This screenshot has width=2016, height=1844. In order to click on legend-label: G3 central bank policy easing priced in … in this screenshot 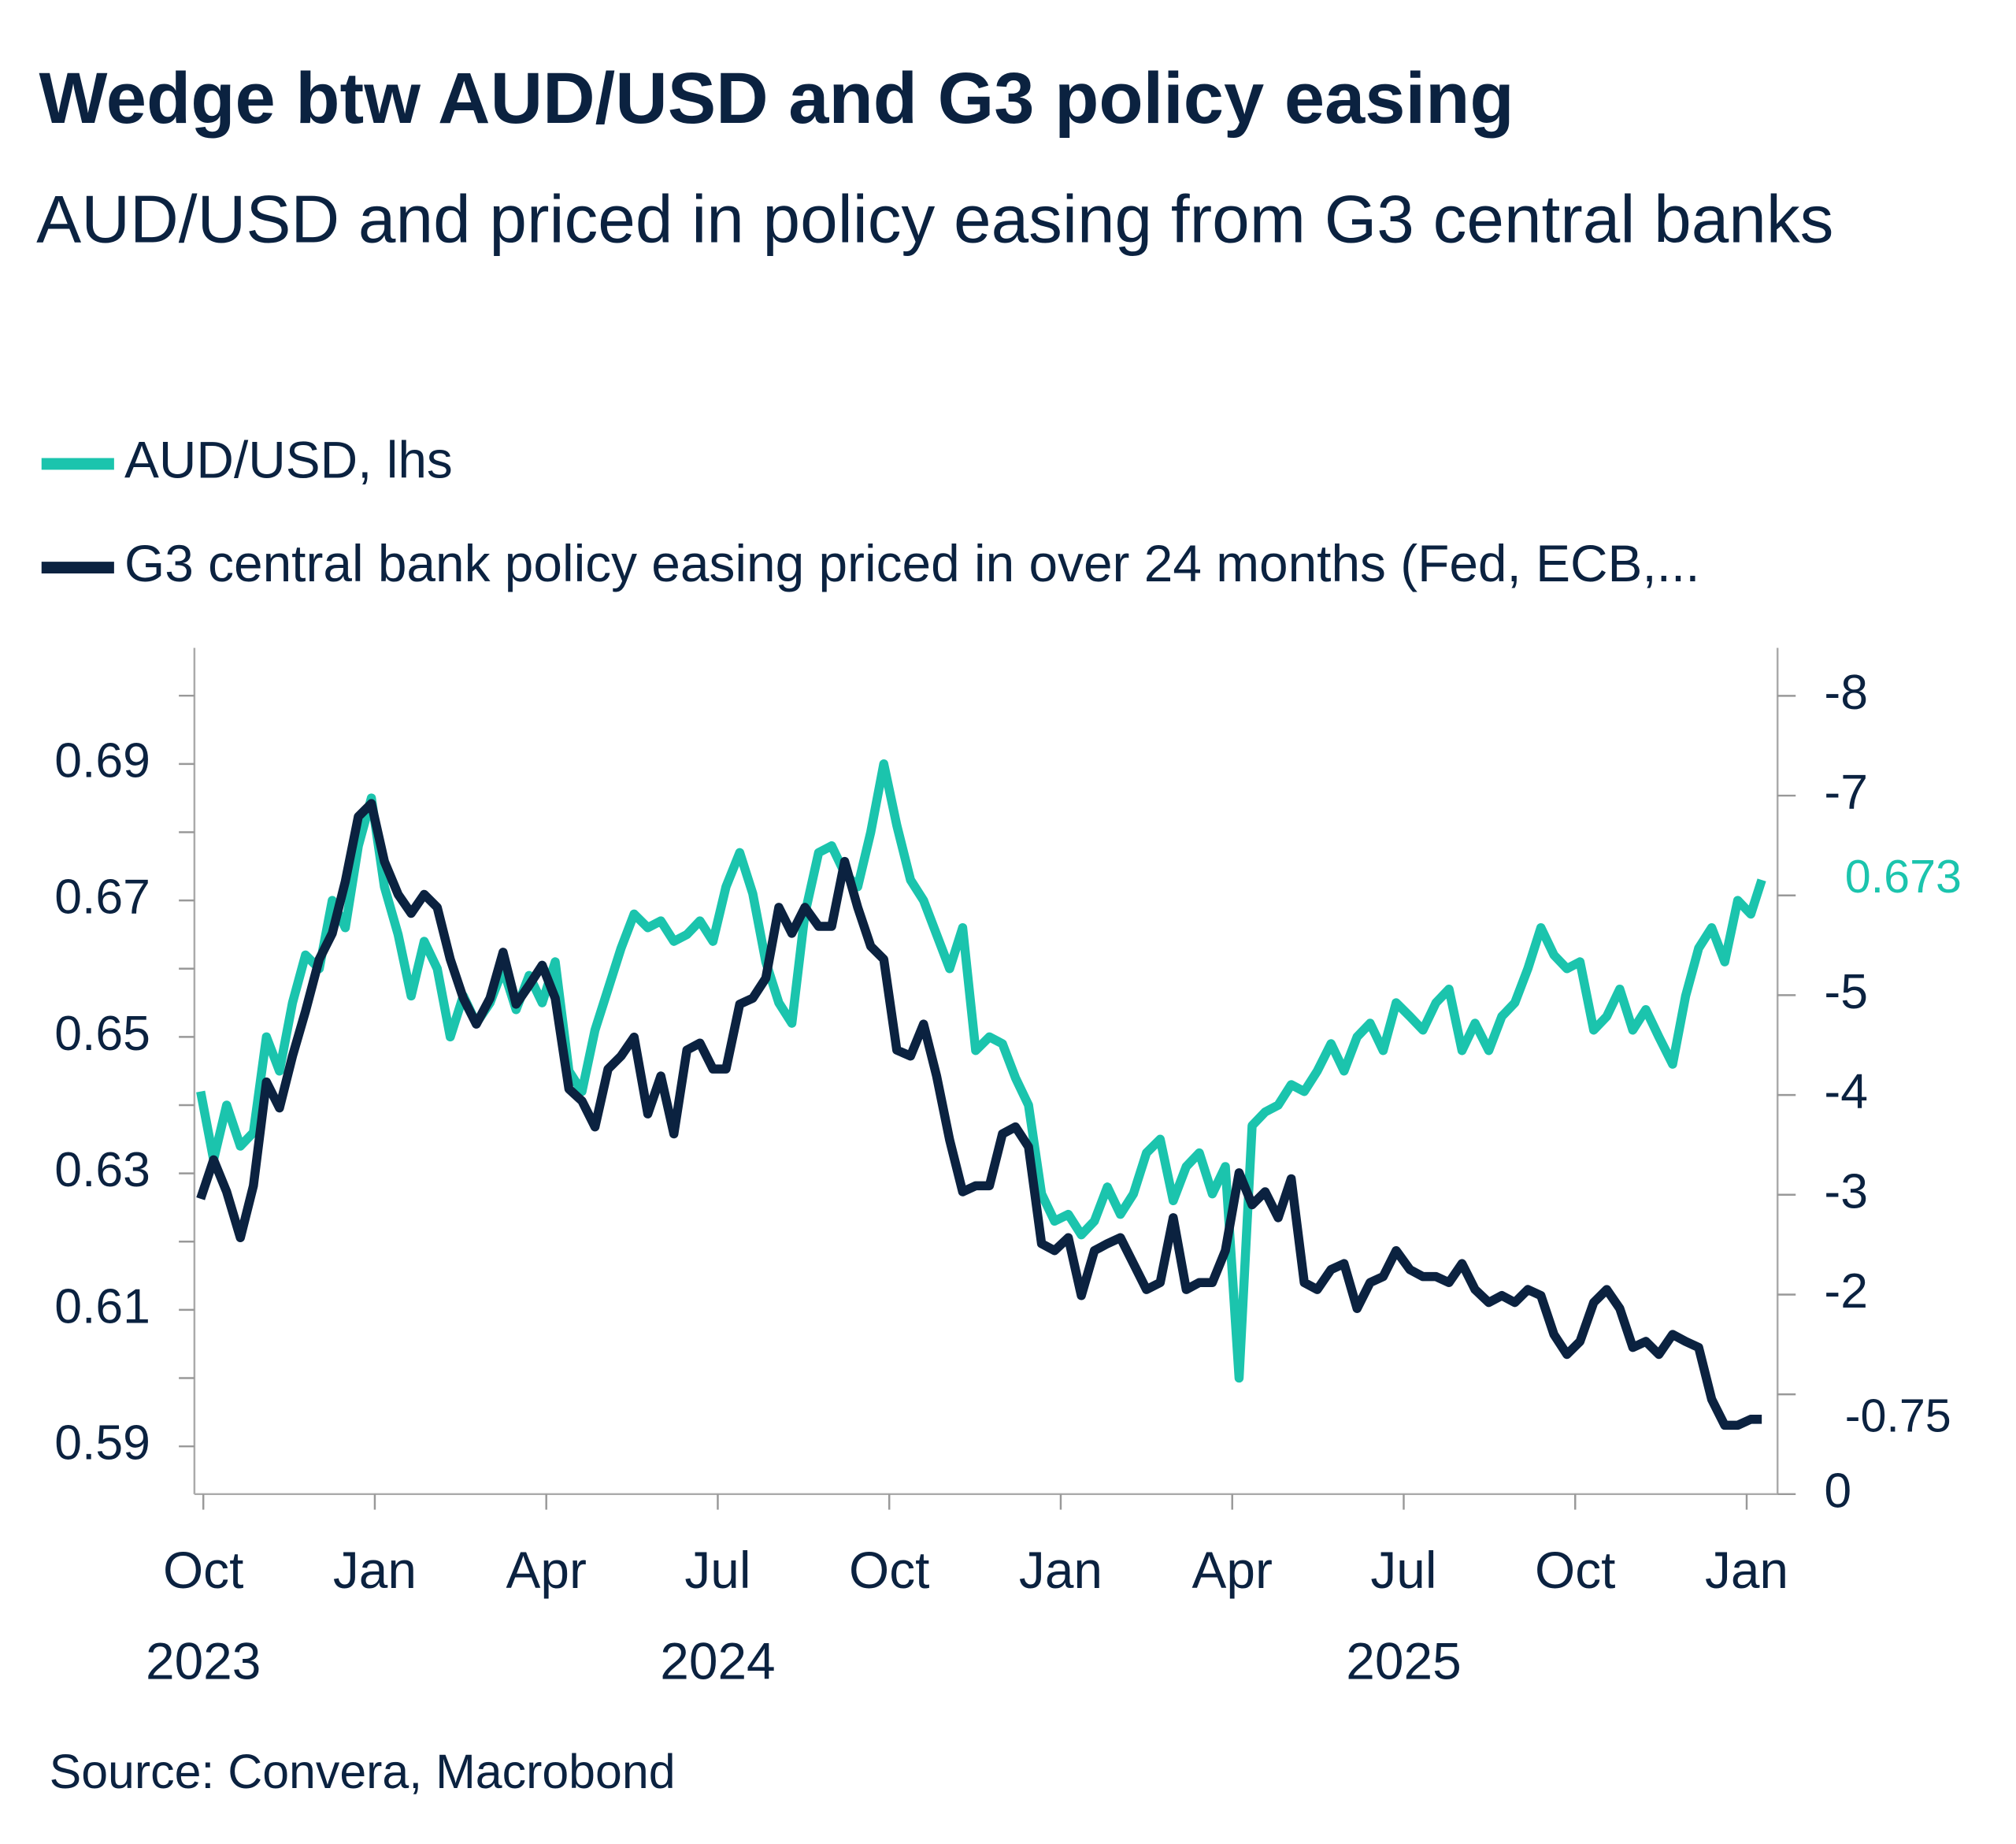, I will do `click(911, 563)`.